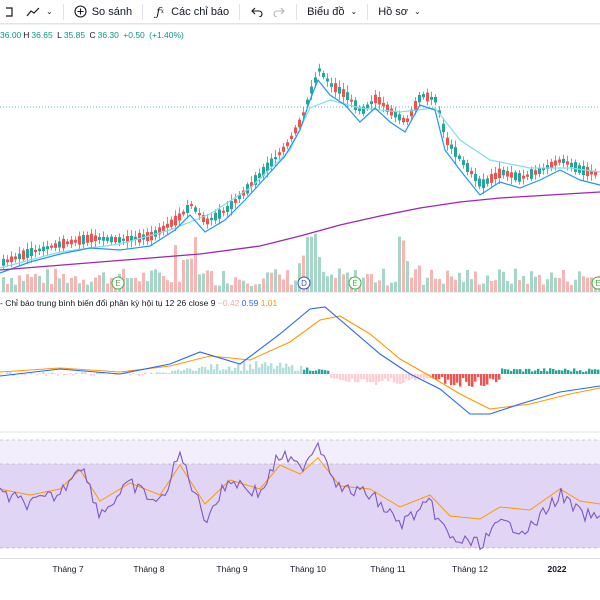  Describe the element at coordinates (279, 12) in the screenshot. I see `redo-button` at that location.